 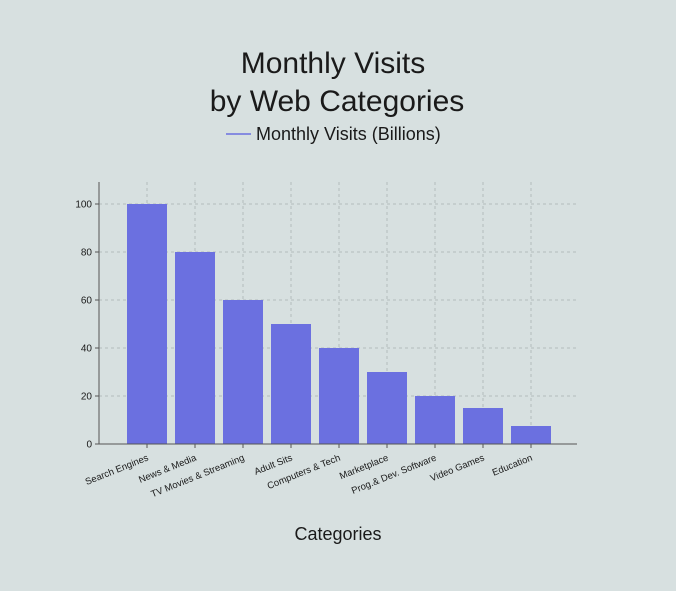 I want to click on chart-title-line-2: by Web Categories, so click(x=337, y=101).